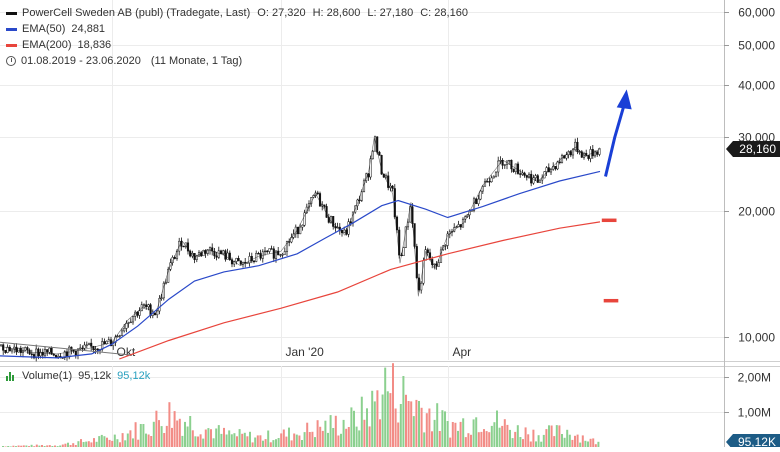 This screenshot has width=780, height=452. What do you see at coordinates (11, 29) in the screenshot?
I see `ema50-swatch` at bounding box center [11, 29].